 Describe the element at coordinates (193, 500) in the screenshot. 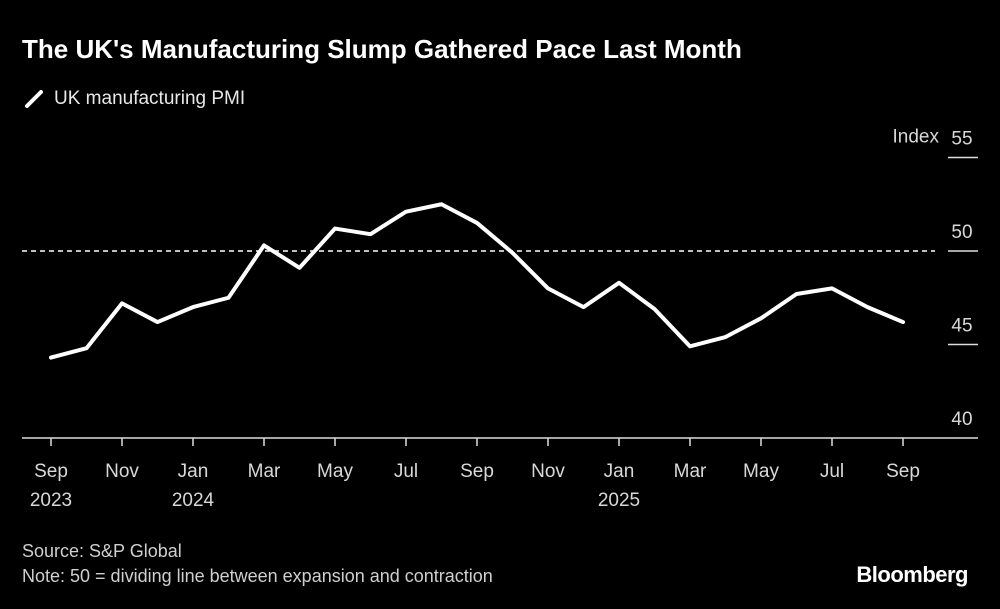

I see `x-tick-year-label: 2024` at that location.